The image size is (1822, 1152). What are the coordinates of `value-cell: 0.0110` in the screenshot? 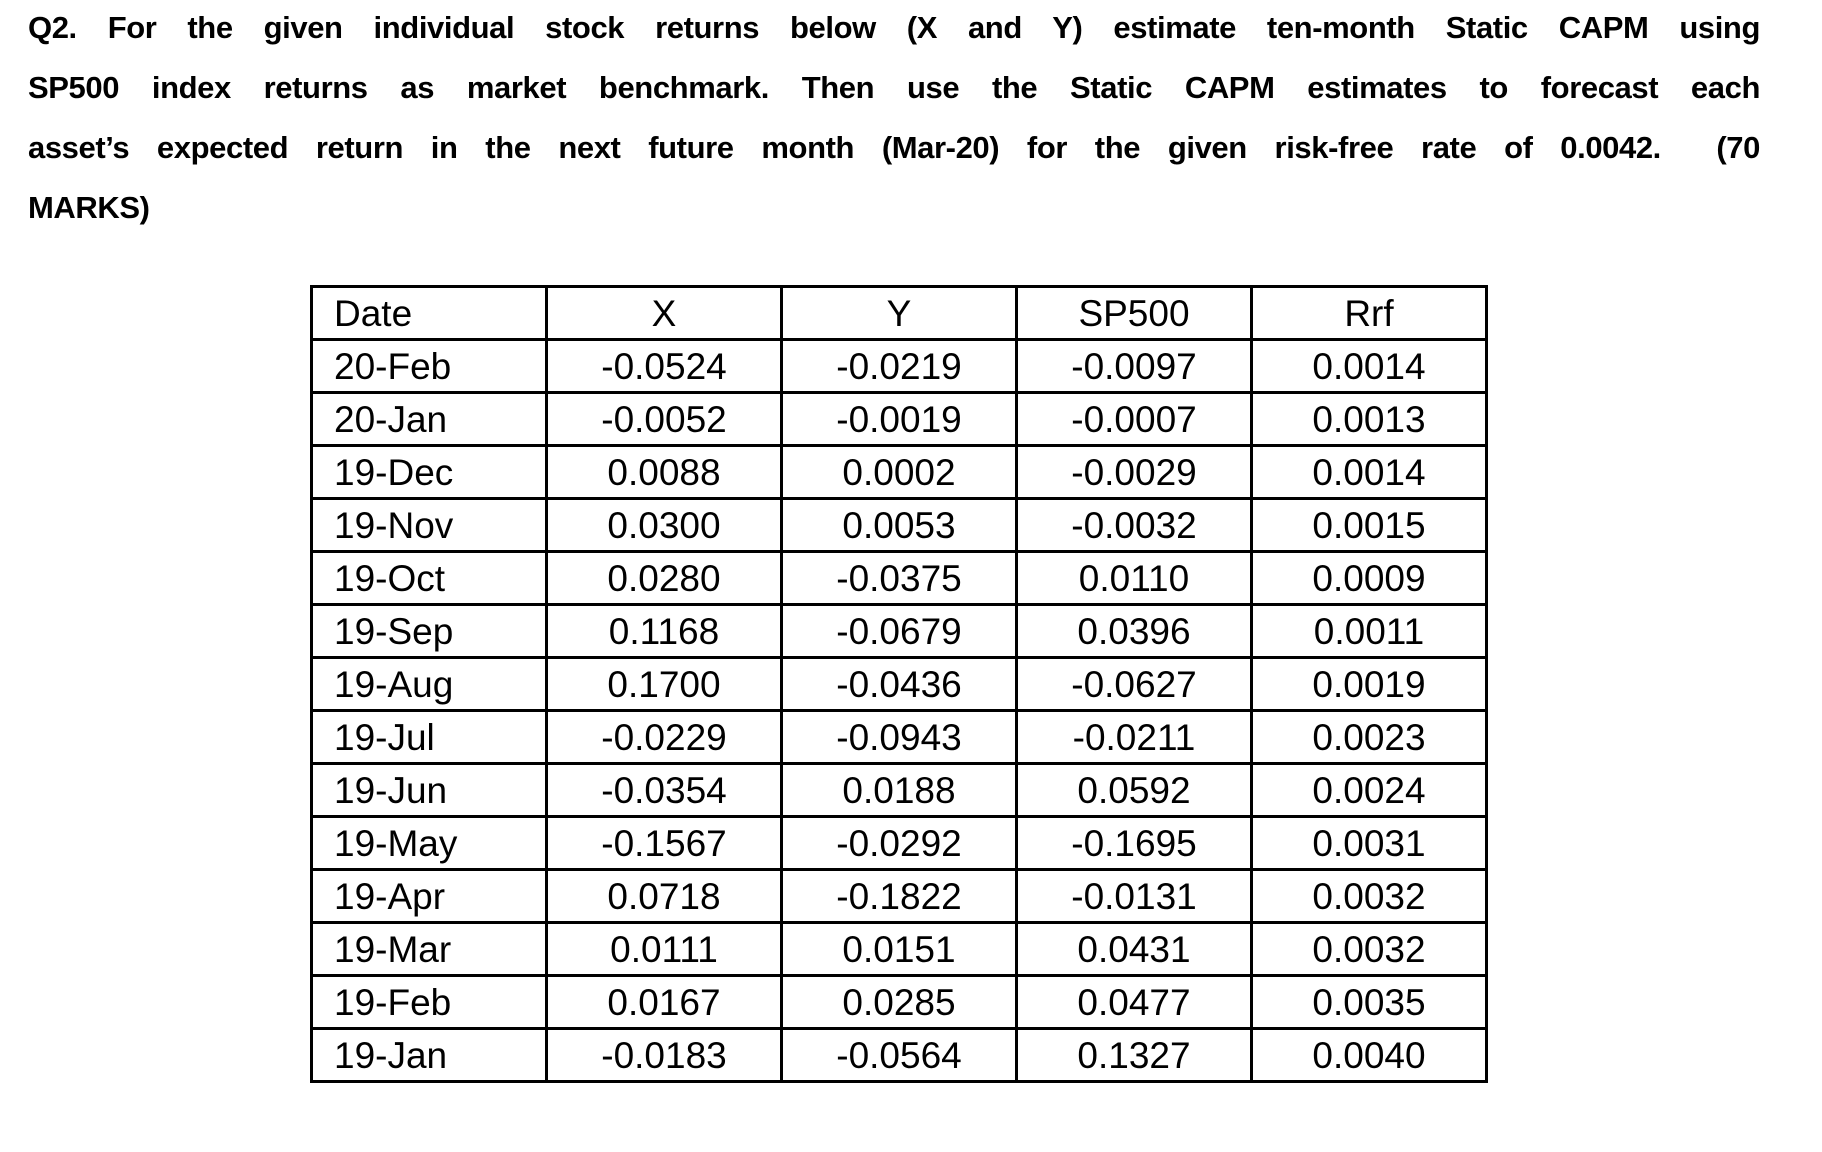 It's located at (1134, 578).